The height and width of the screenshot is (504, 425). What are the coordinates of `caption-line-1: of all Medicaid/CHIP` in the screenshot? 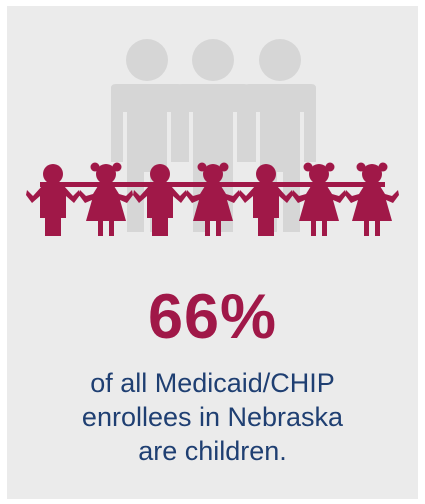 It's located at (212, 383).